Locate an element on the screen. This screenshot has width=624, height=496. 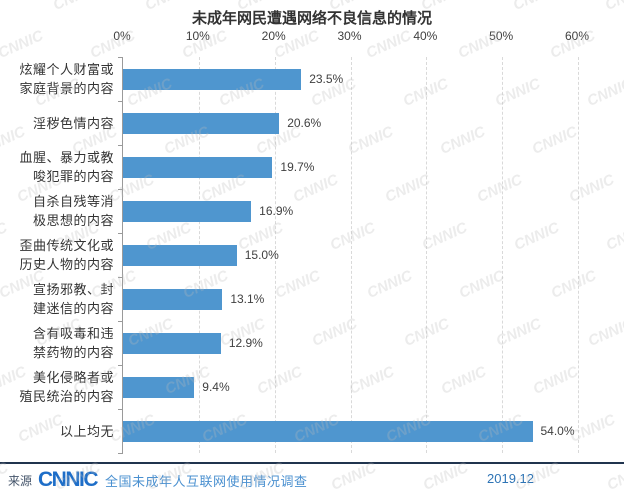
bar-row: 20.6% is located at coordinates (350, 123).